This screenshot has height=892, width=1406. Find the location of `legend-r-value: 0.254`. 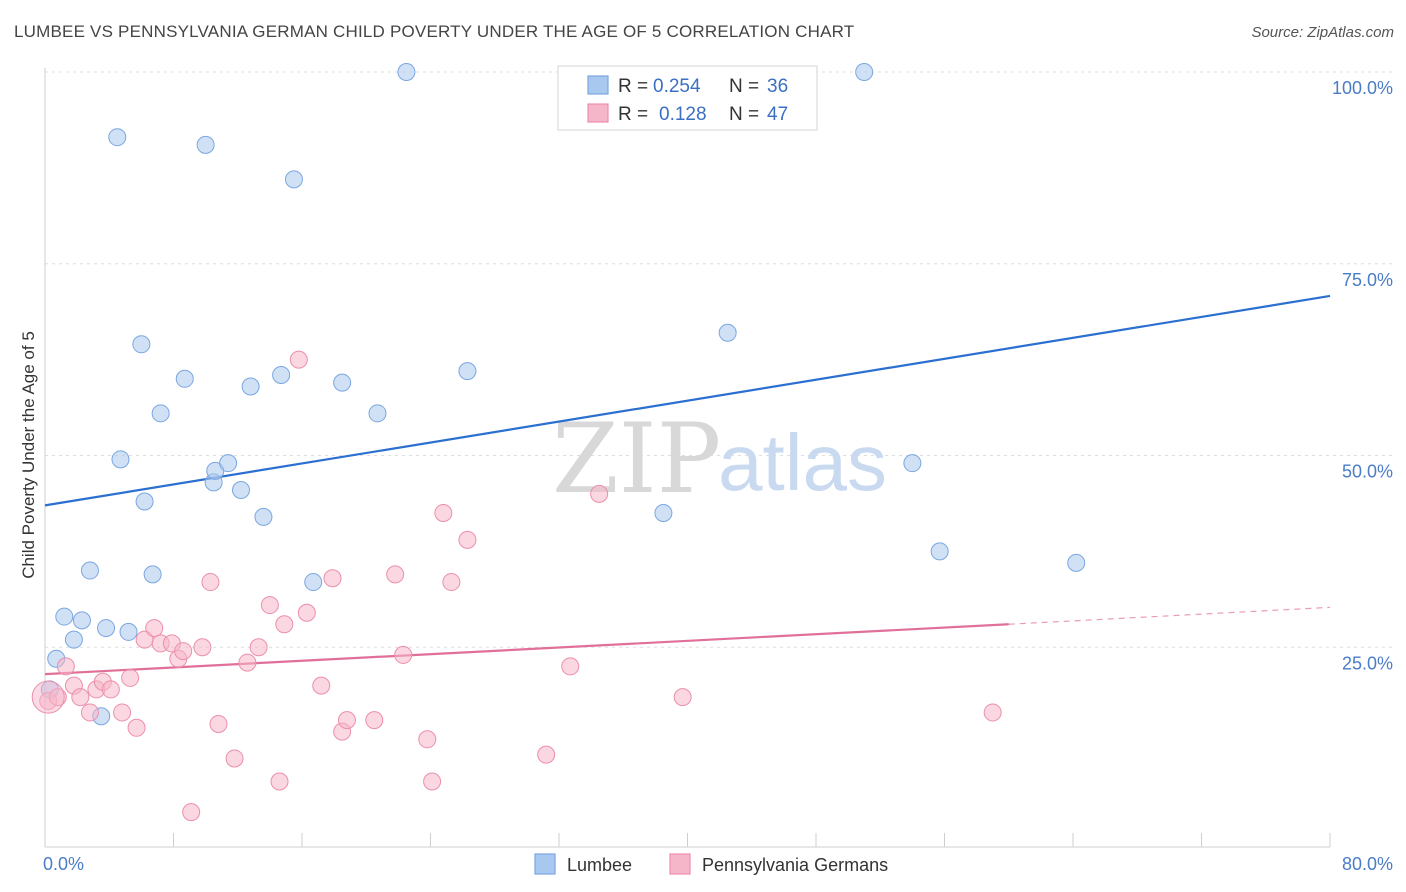

legend-r-value: 0.254 is located at coordinates (677, 86).